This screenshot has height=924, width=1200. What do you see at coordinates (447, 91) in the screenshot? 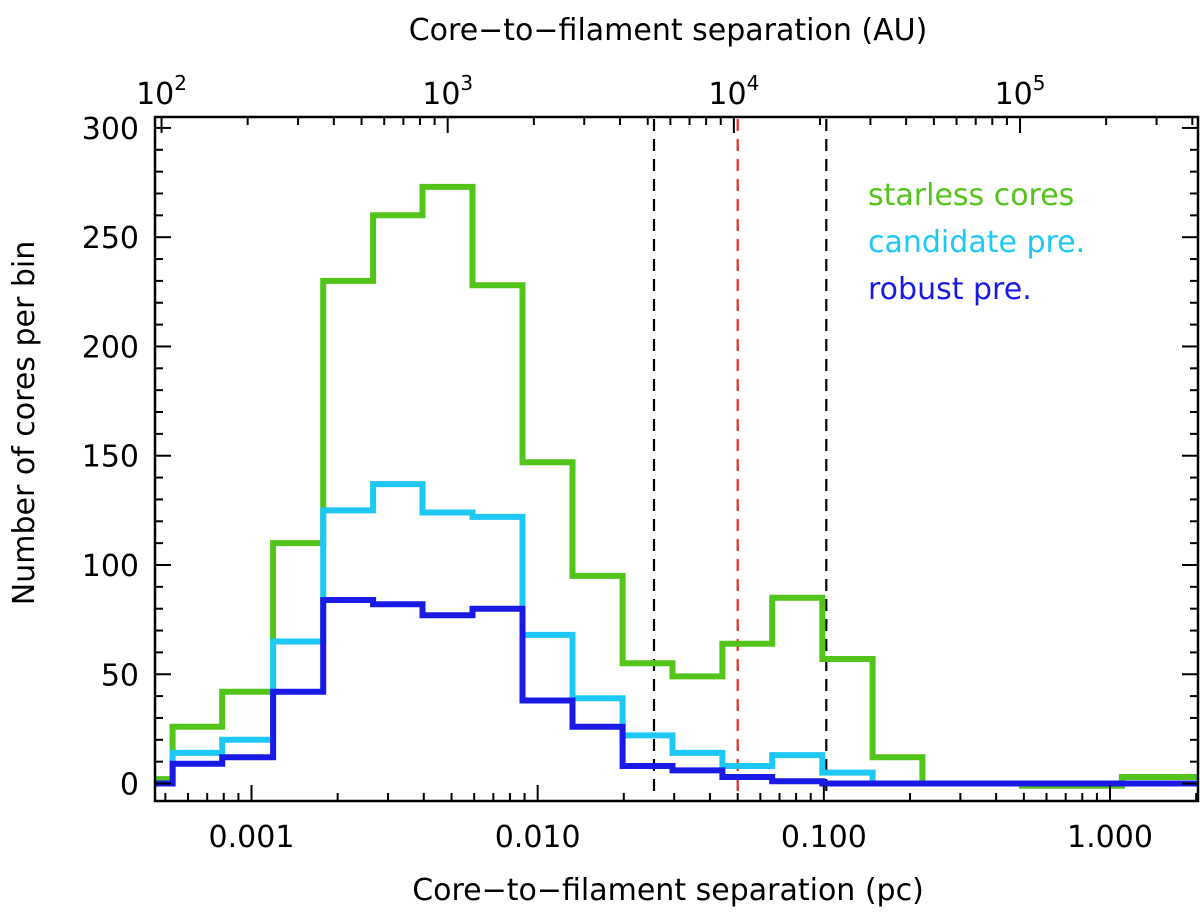
I see `x2-tick-label: 10³` at bounding box center [447, 91].